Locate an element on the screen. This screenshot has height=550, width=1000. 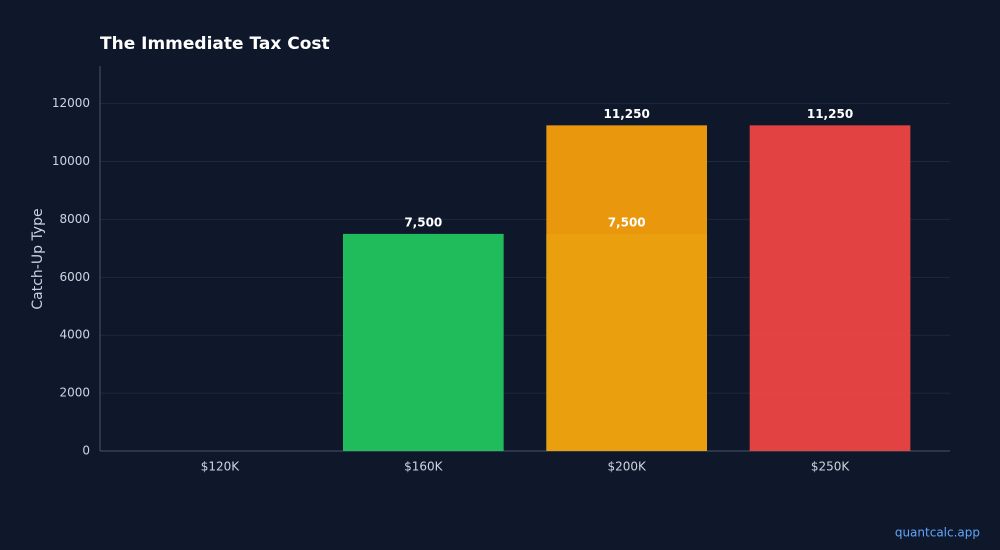
x-tick-label: $200K is located at coordinates (627, 467).